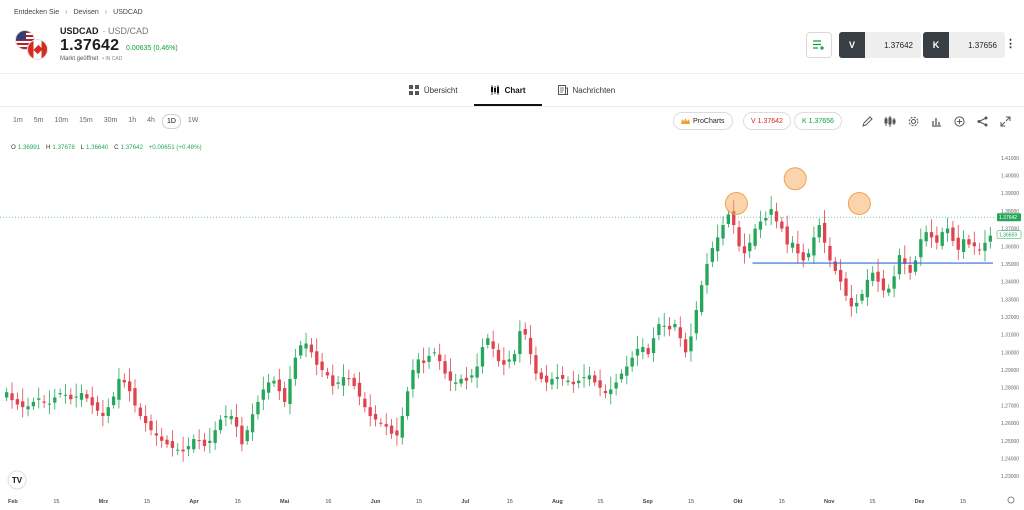 The width and height of the screenshot is (1024, 510). I want to click on interval-5m: 5m, so click(38, 120).